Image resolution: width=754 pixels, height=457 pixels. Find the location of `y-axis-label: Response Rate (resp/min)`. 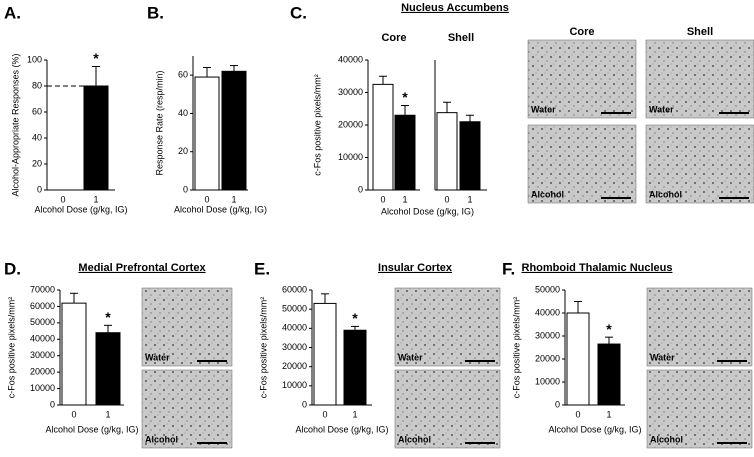

y-axis-label: Response Rate (resp/min) is located at coordinates (159, 122).